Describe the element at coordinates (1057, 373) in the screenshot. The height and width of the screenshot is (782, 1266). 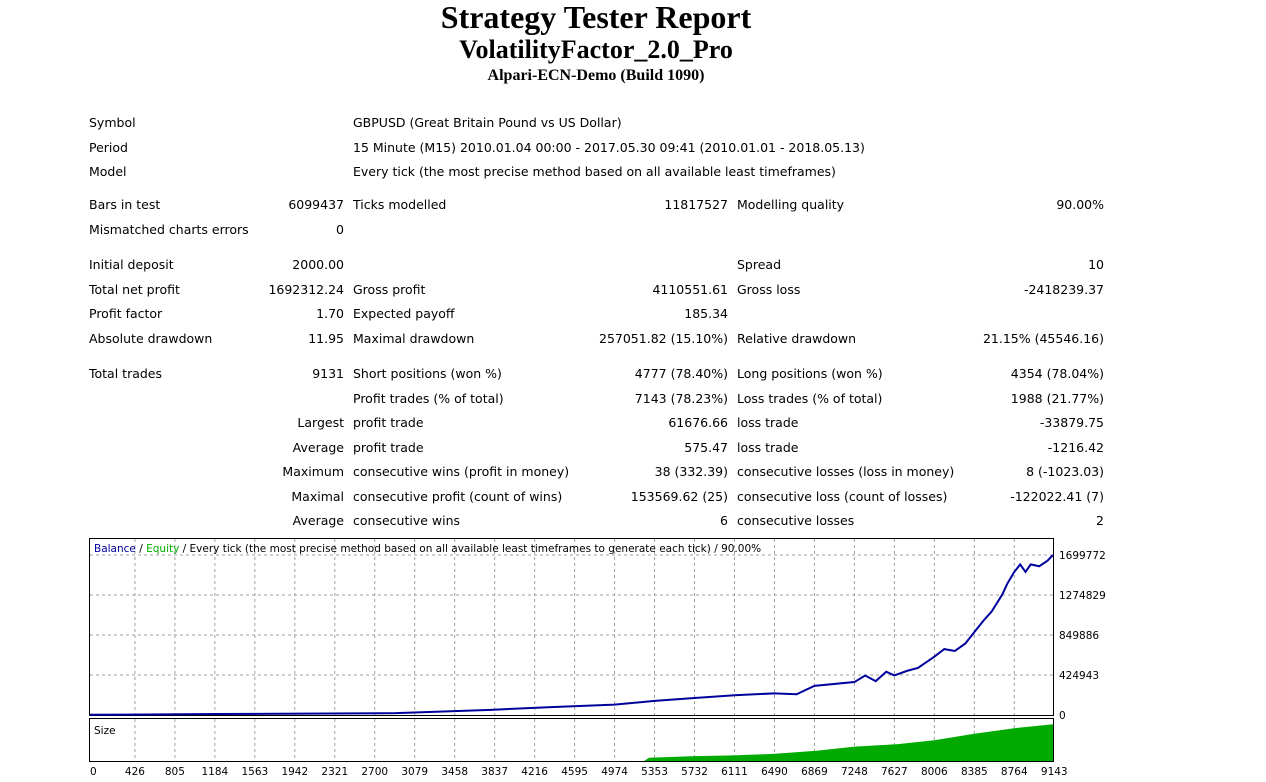
I see `long-value: 4354 (78.04%)` at that location.